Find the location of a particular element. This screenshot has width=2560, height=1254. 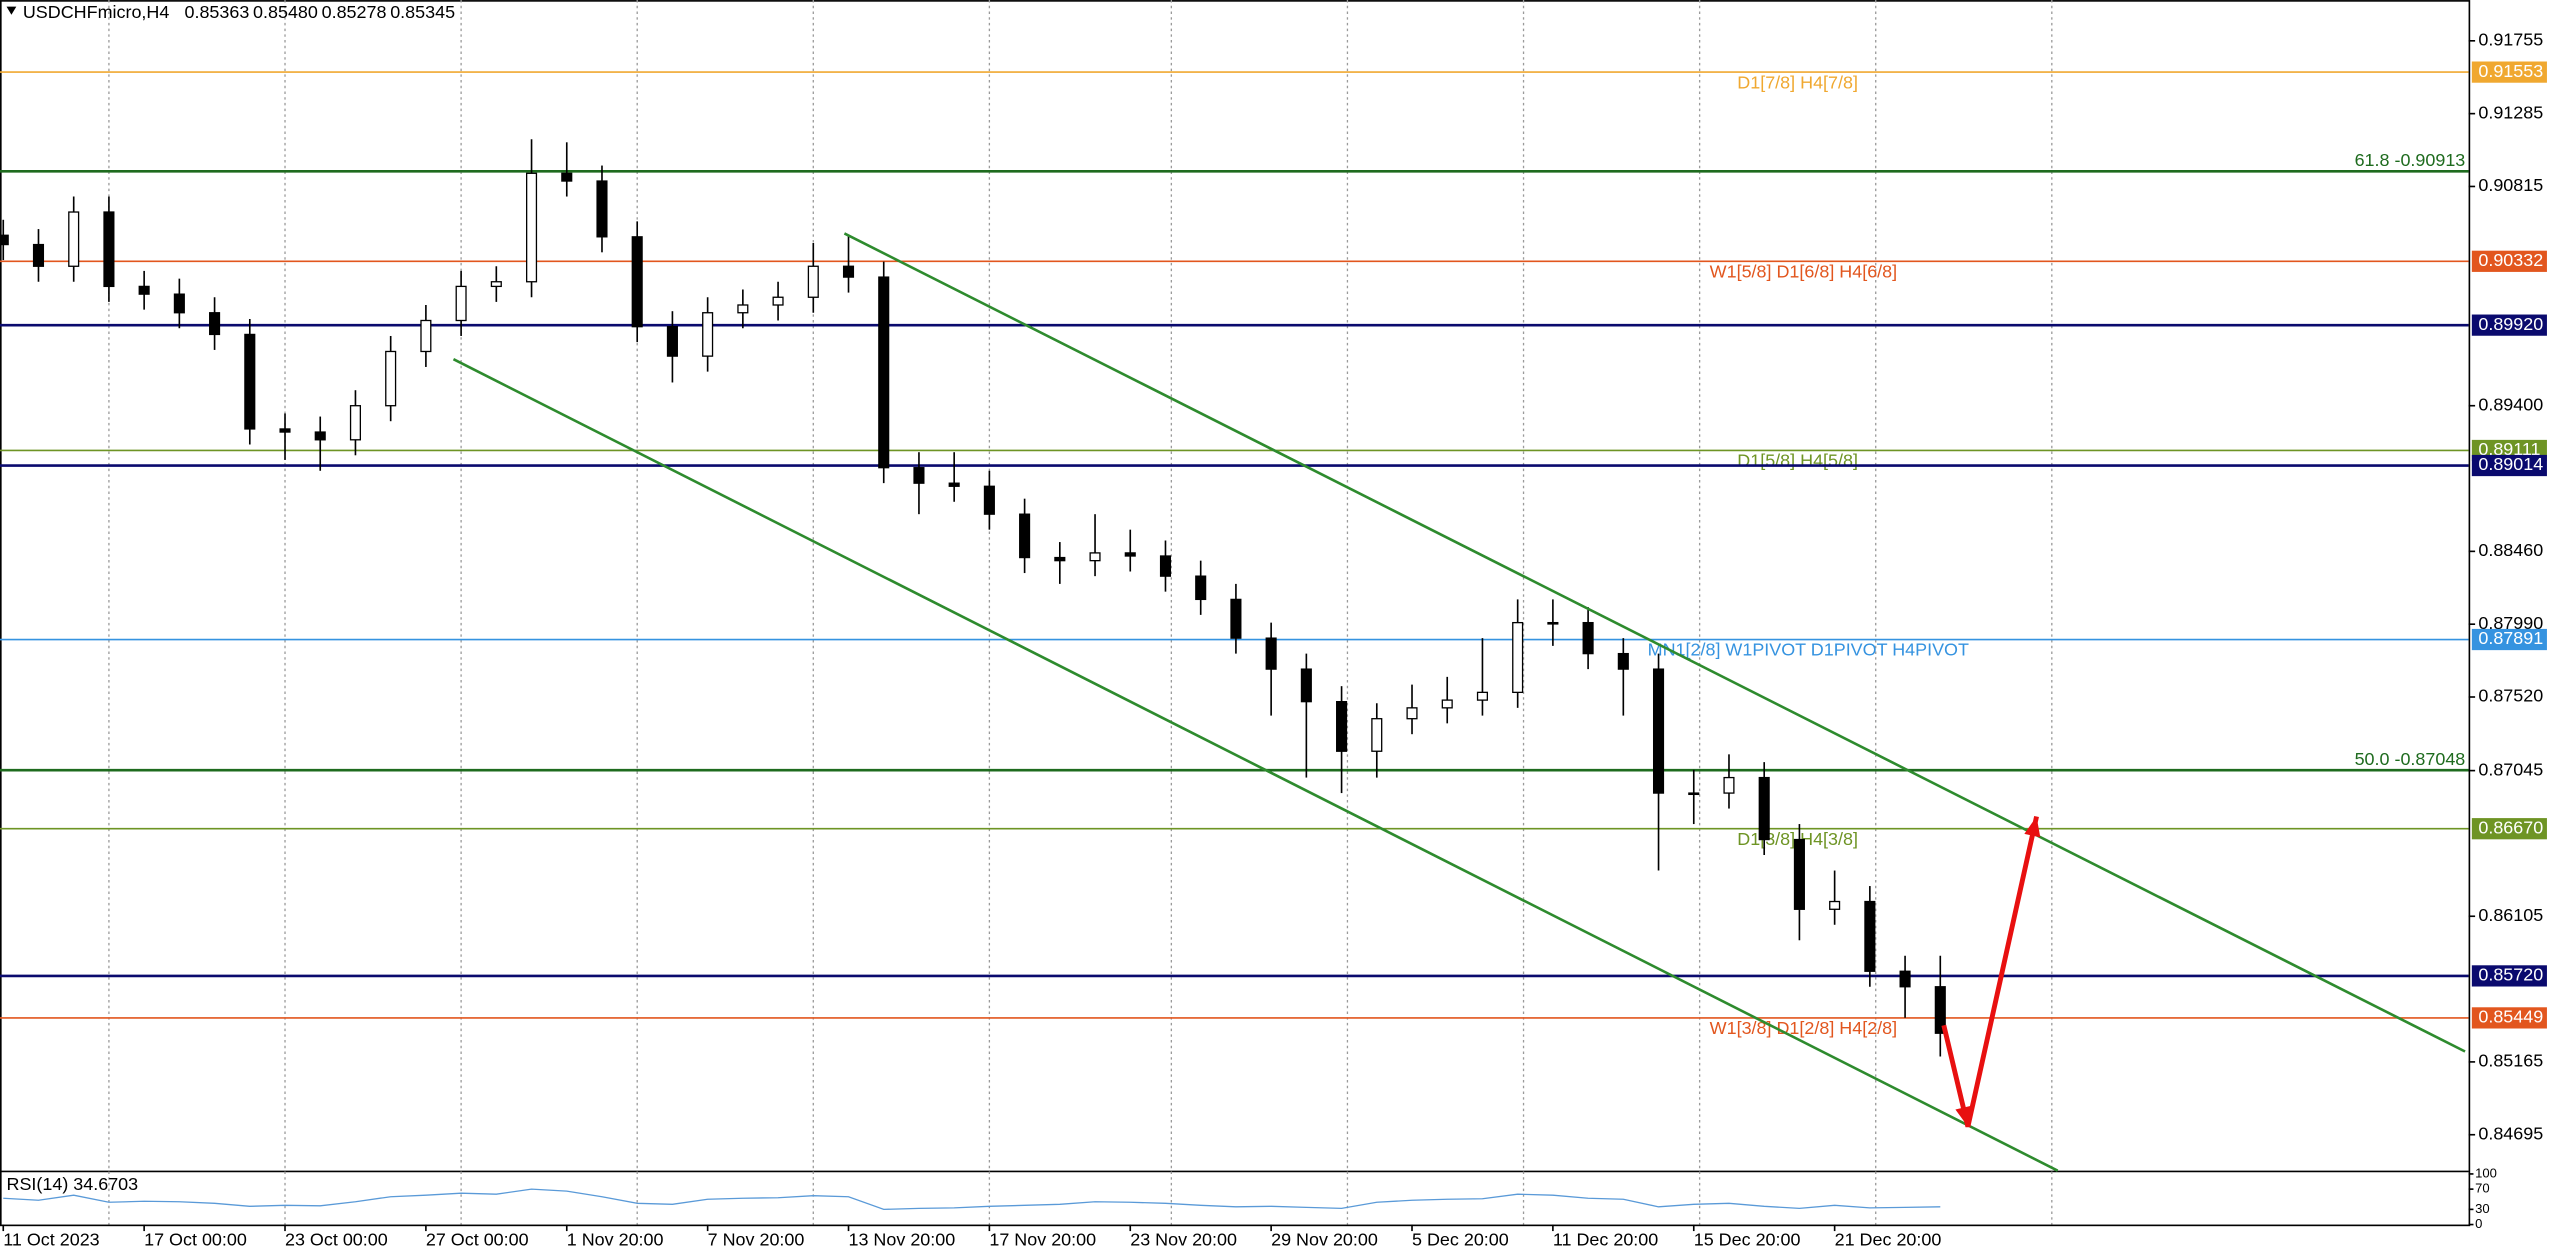

ohlc-close: 0.85345 is located at coordinates (422, 12).